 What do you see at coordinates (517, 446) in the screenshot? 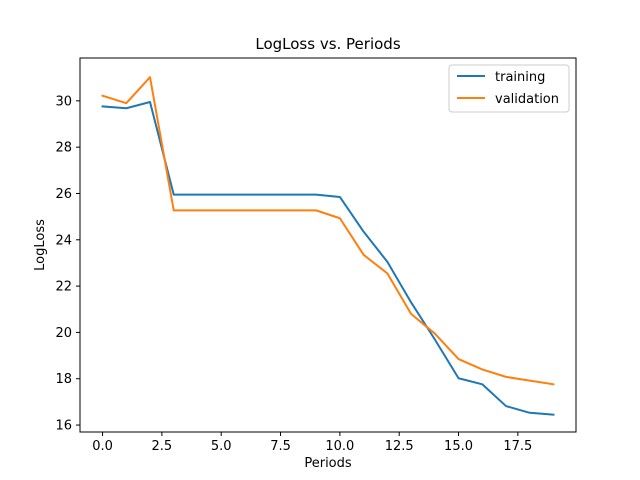
I see `x-tick-label: 17.5` at bounding box center [517, 446].